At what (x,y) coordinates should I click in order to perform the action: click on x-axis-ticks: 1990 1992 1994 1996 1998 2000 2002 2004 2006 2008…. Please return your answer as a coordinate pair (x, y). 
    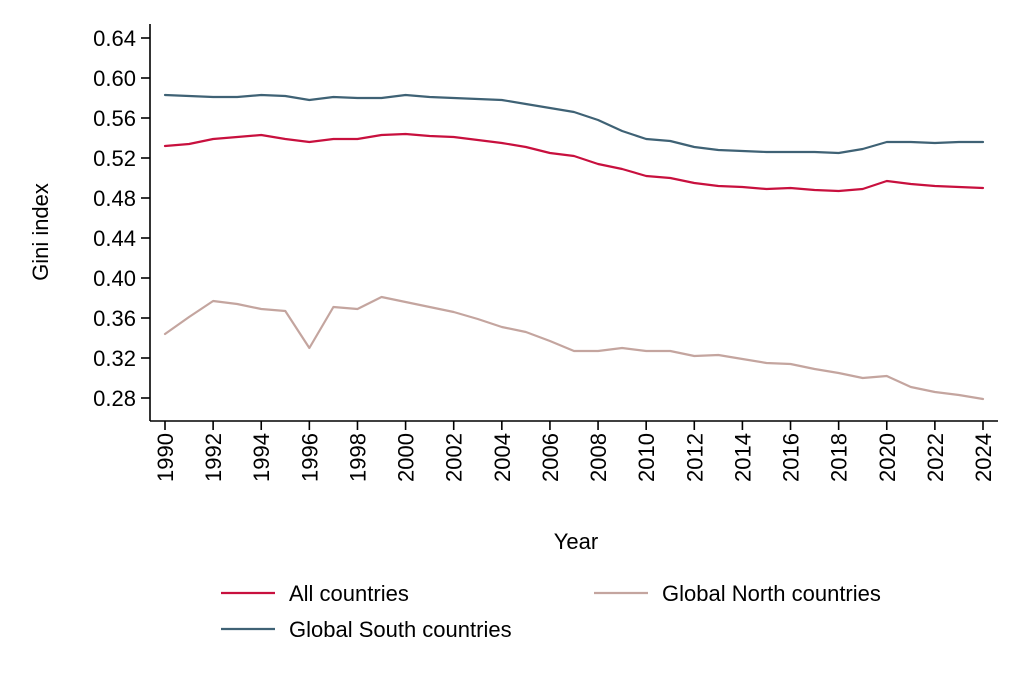
    Looking at the image, I should click on (574, 451).